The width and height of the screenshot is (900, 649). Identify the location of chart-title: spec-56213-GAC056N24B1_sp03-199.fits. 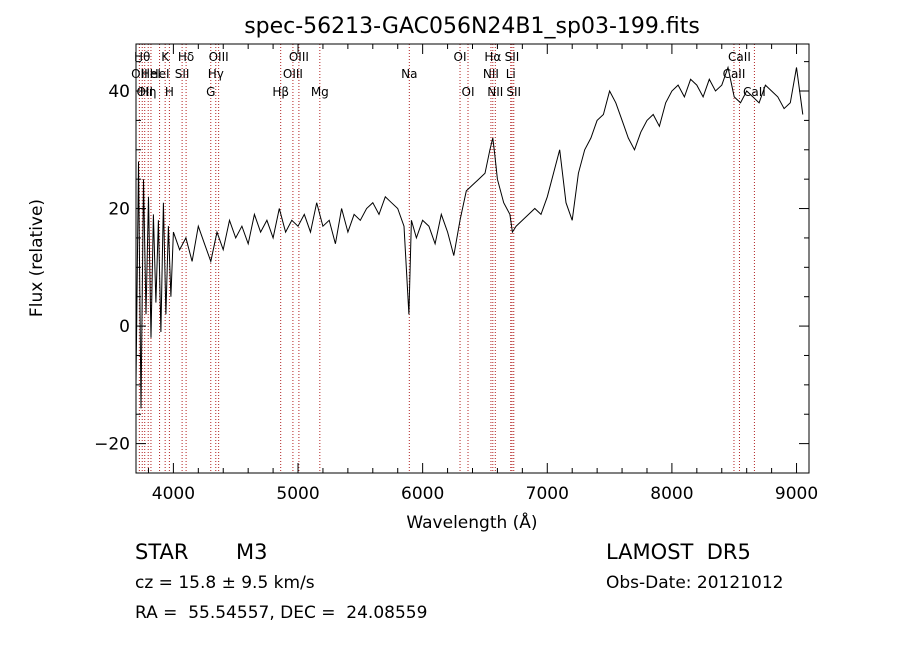
(472, 26).